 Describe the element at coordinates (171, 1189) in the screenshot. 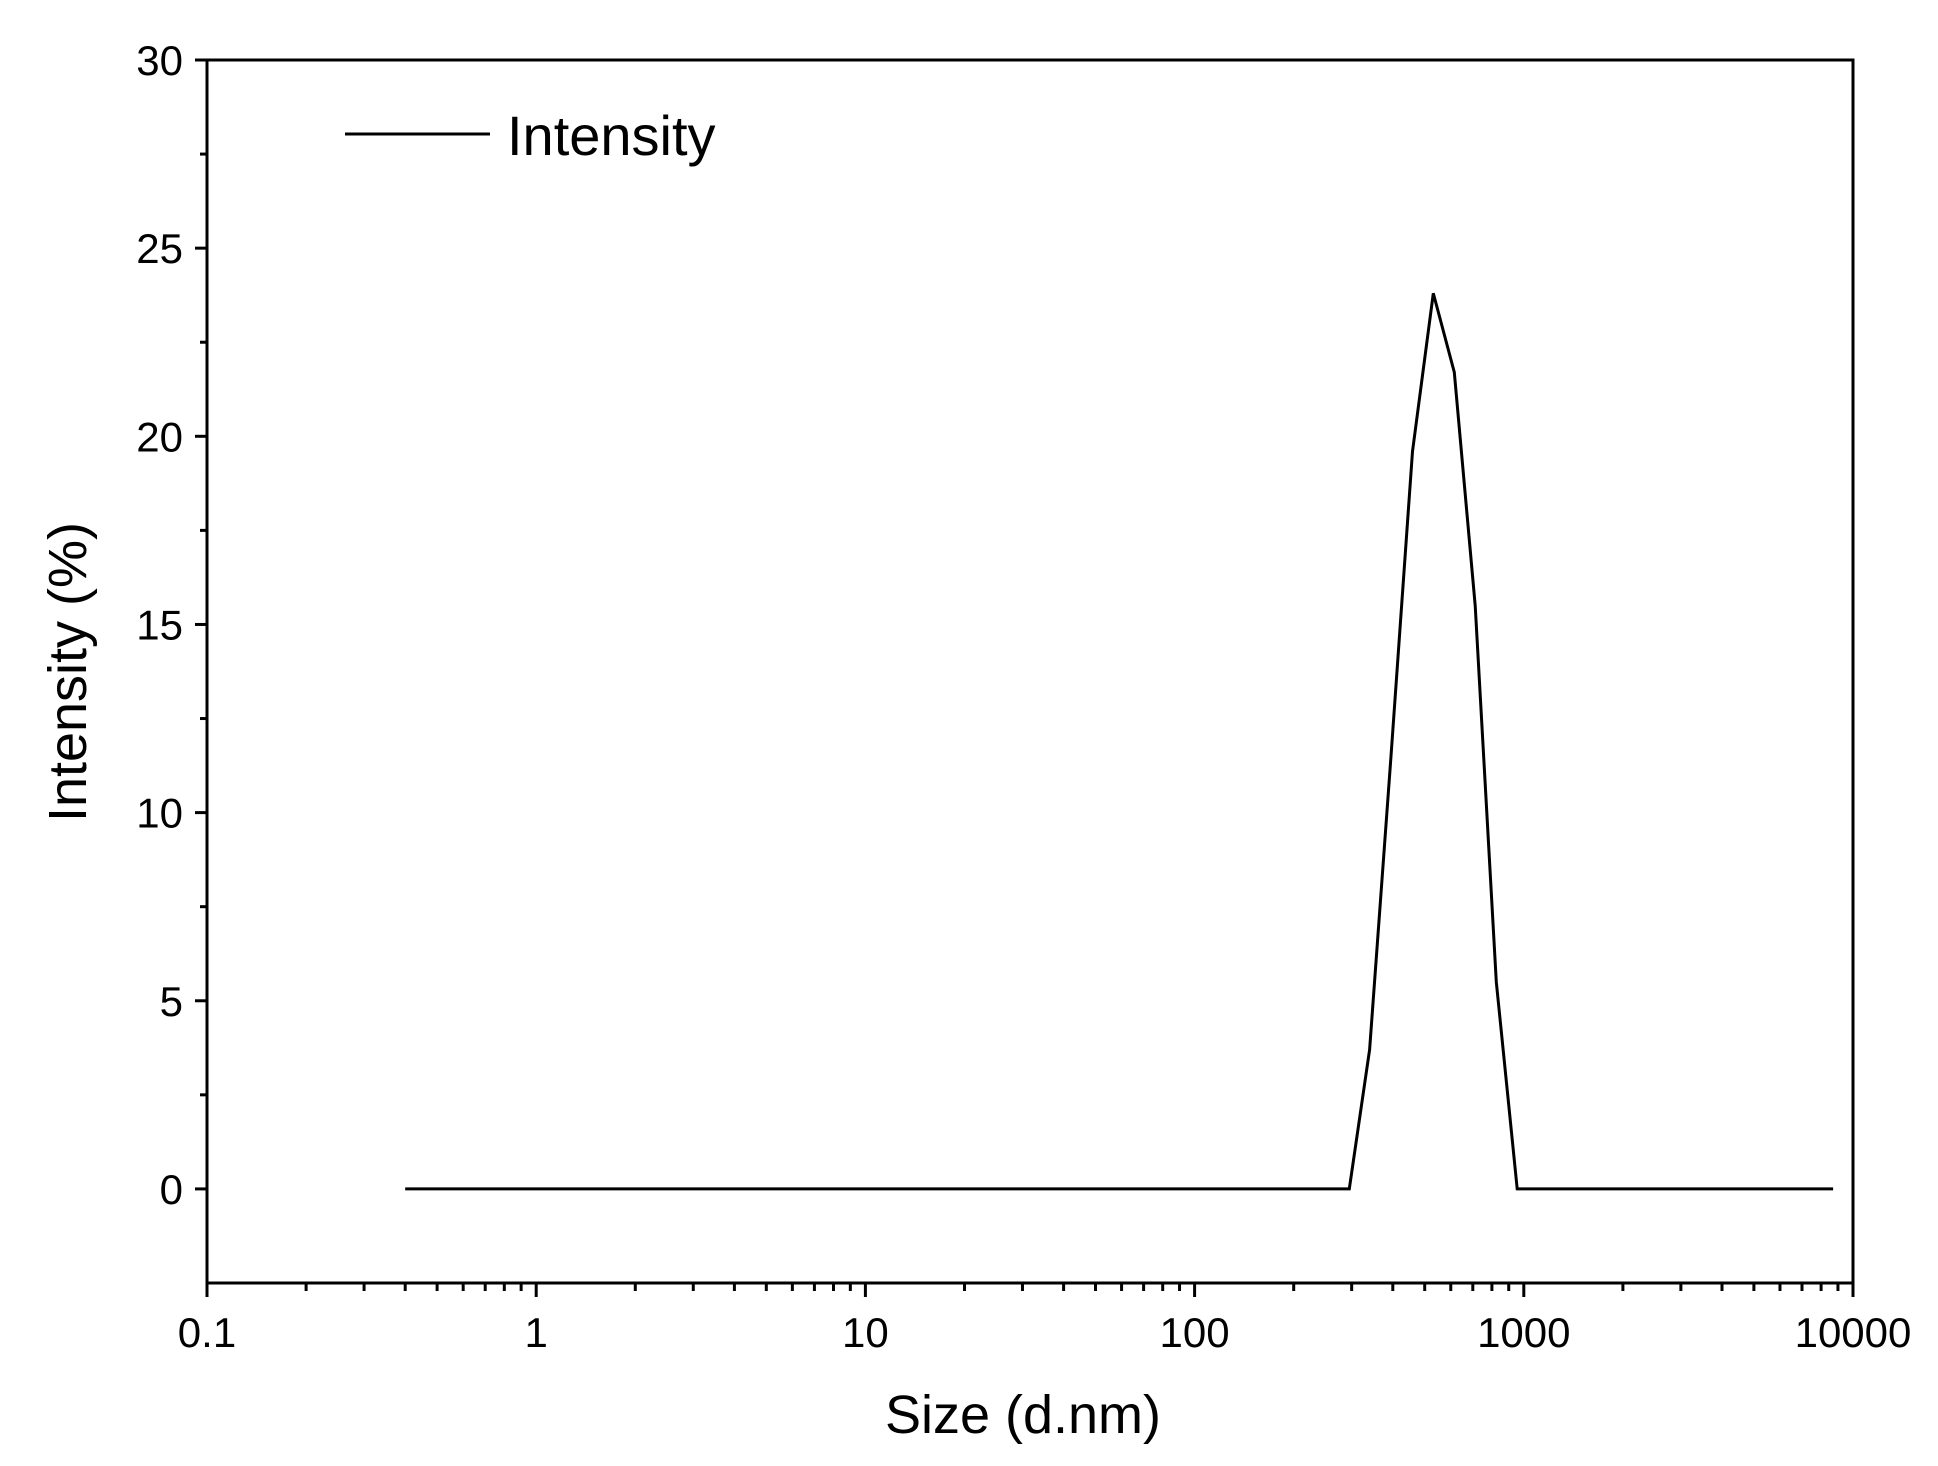

I see `y-tick-label: 0` at that location.